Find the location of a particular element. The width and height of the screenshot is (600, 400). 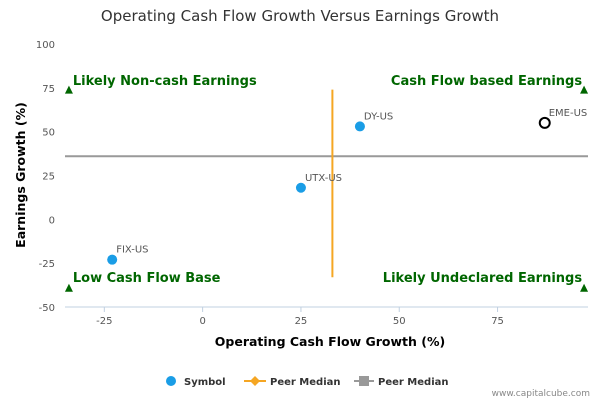

y-tick-label: 100 is located at coordinates (45, 45).